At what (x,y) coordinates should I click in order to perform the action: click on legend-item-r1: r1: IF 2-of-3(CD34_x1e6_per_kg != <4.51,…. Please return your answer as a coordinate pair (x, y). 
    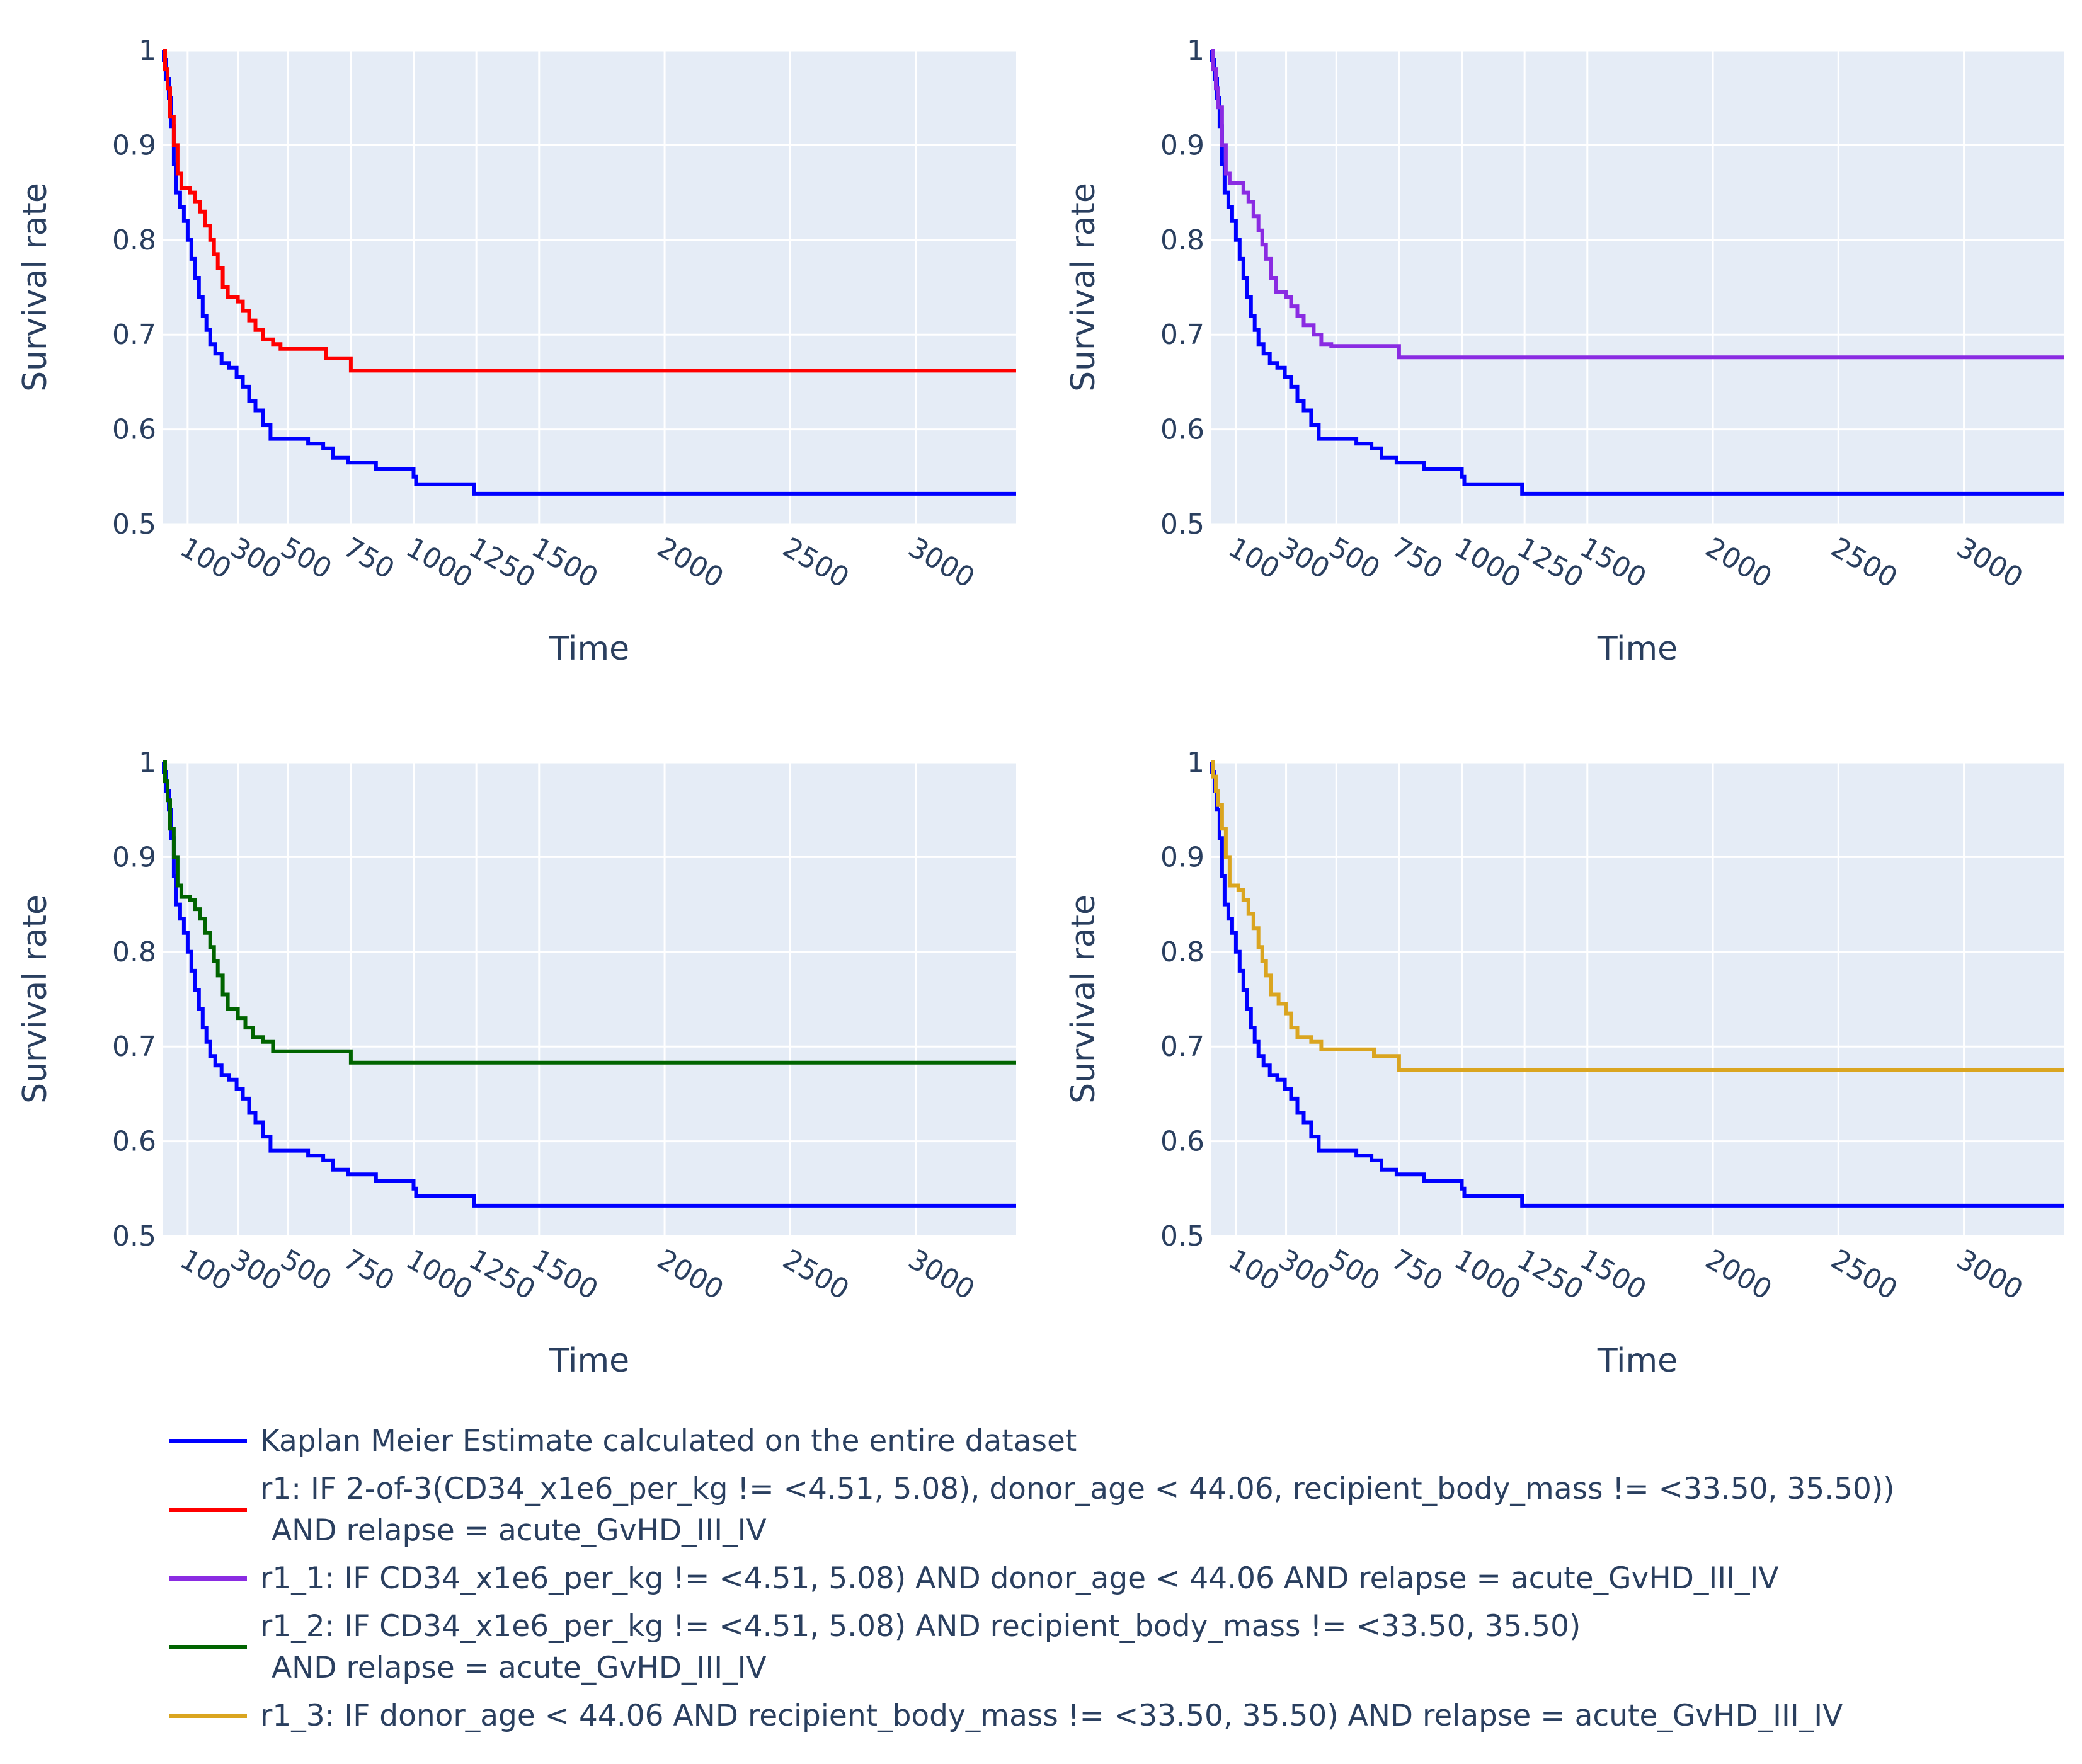
    Looking at the image, I should click on (1114, 1510).